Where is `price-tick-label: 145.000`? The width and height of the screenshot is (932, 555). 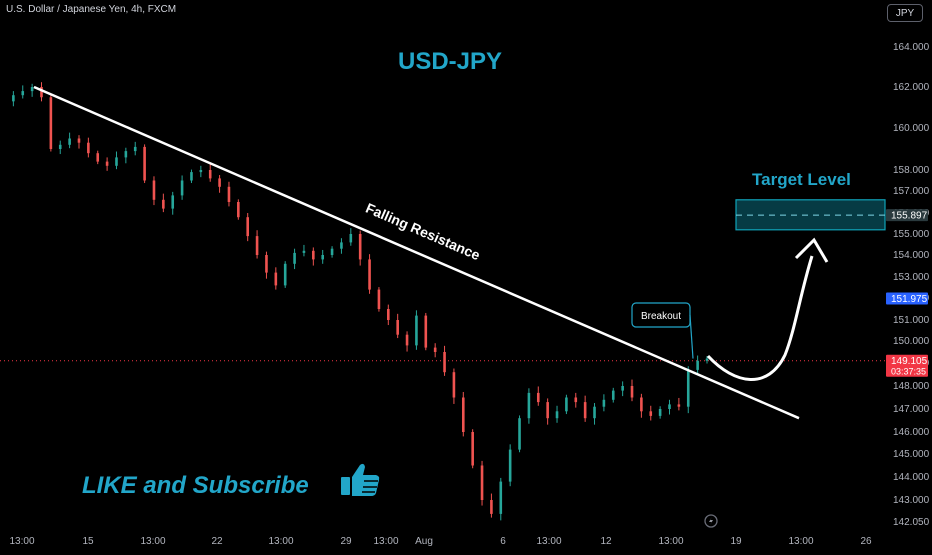 price-tick-label: 145.000 is located at coordinates (911, 454).